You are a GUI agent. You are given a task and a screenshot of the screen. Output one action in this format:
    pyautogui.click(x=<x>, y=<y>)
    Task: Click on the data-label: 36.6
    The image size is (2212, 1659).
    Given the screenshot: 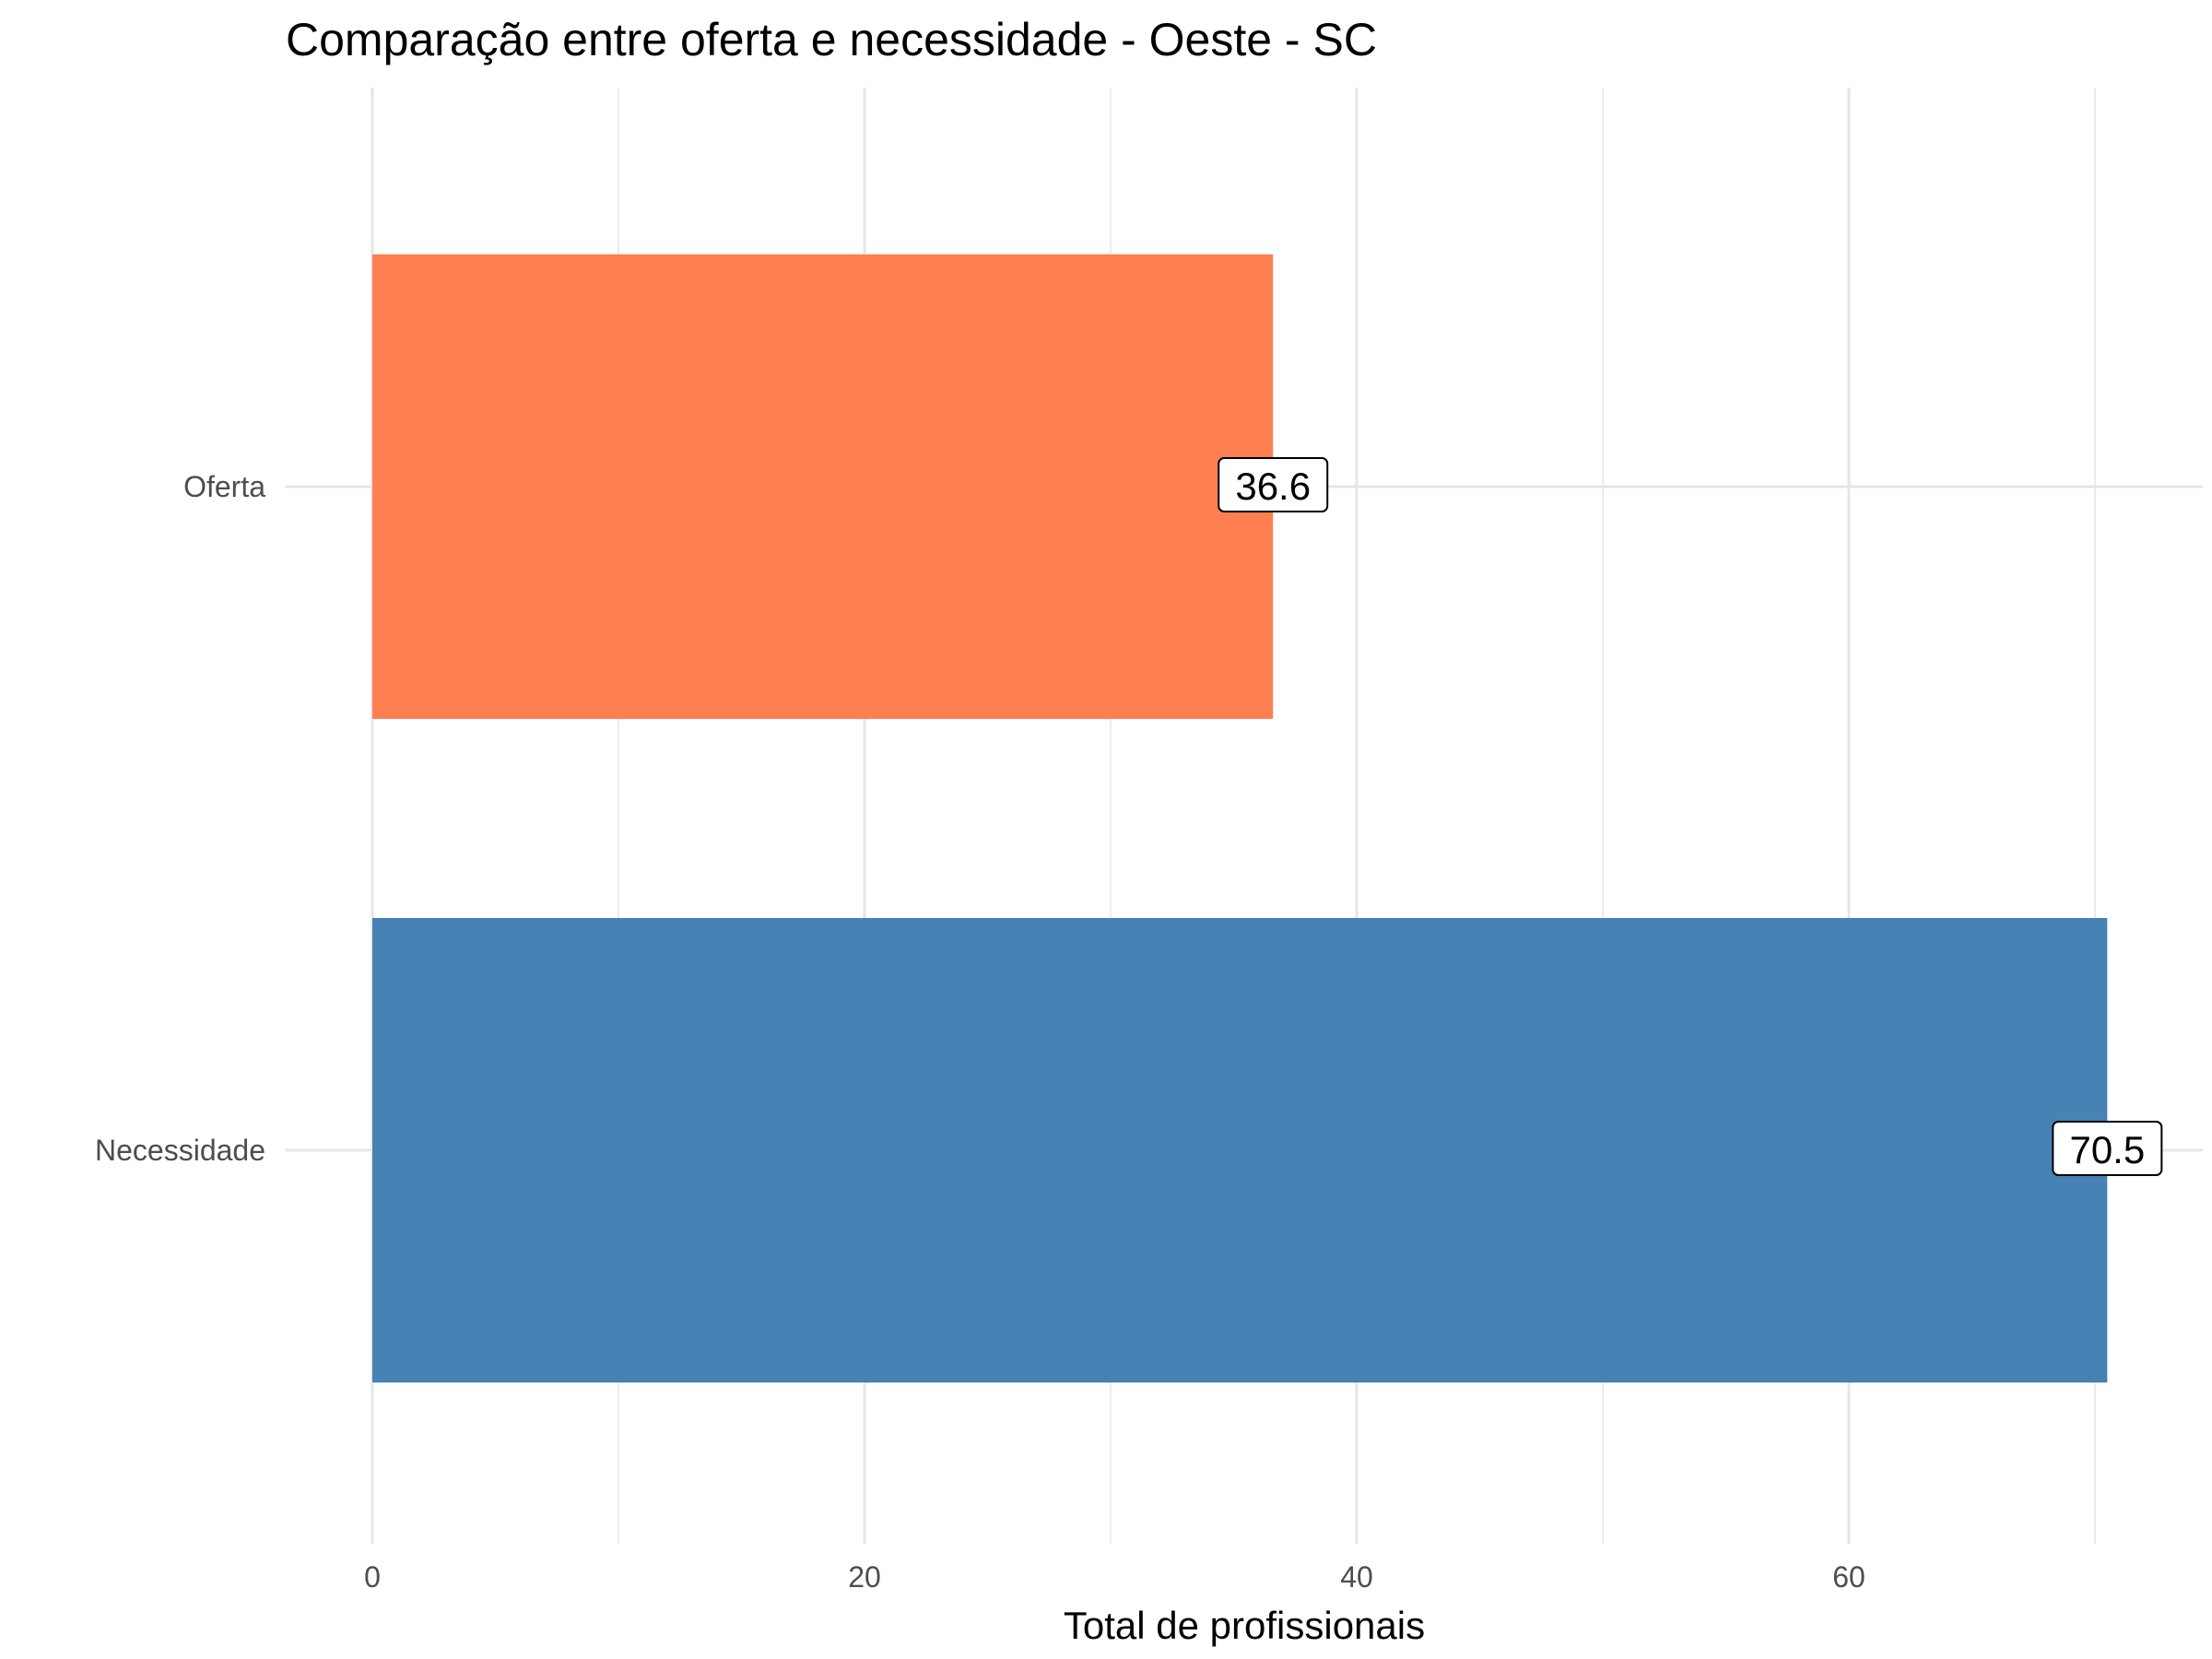 What is the action you would take?
    pyautogui.click(x=1273, y=486)
    